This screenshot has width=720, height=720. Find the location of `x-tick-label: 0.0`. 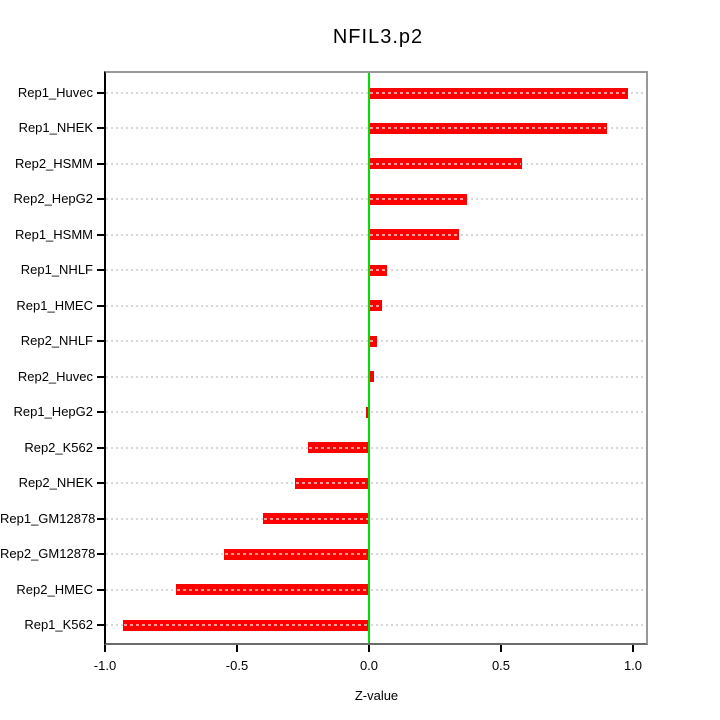

x-tick-label: 0.0 is located at coordinates (369, 665).